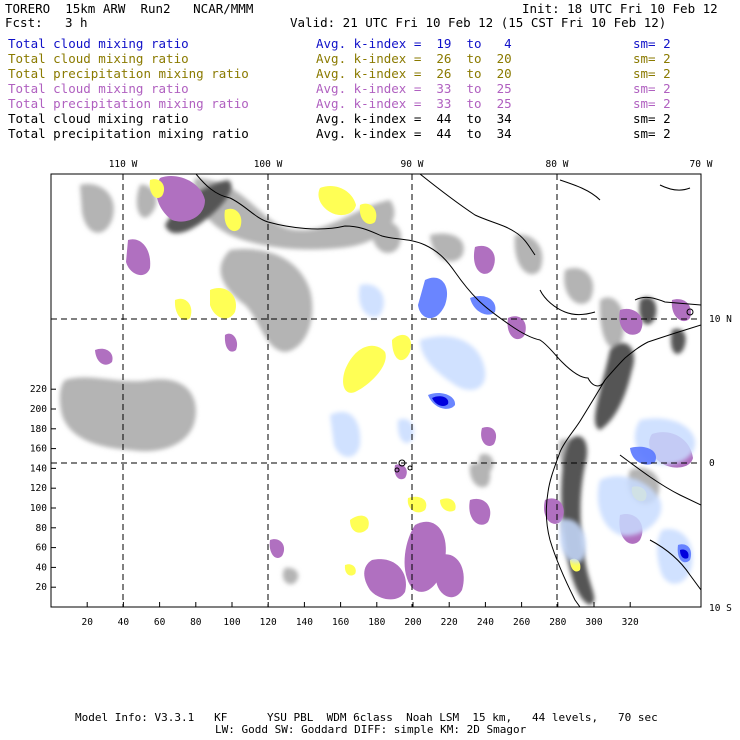 This screenshot has width=740, height=740. What do you see at coordinates (129, 8) in the screenshot?
I see `model-title: TORERO 15km ARW Run2 NCAR/MMM` at bounding box center [129, 8].